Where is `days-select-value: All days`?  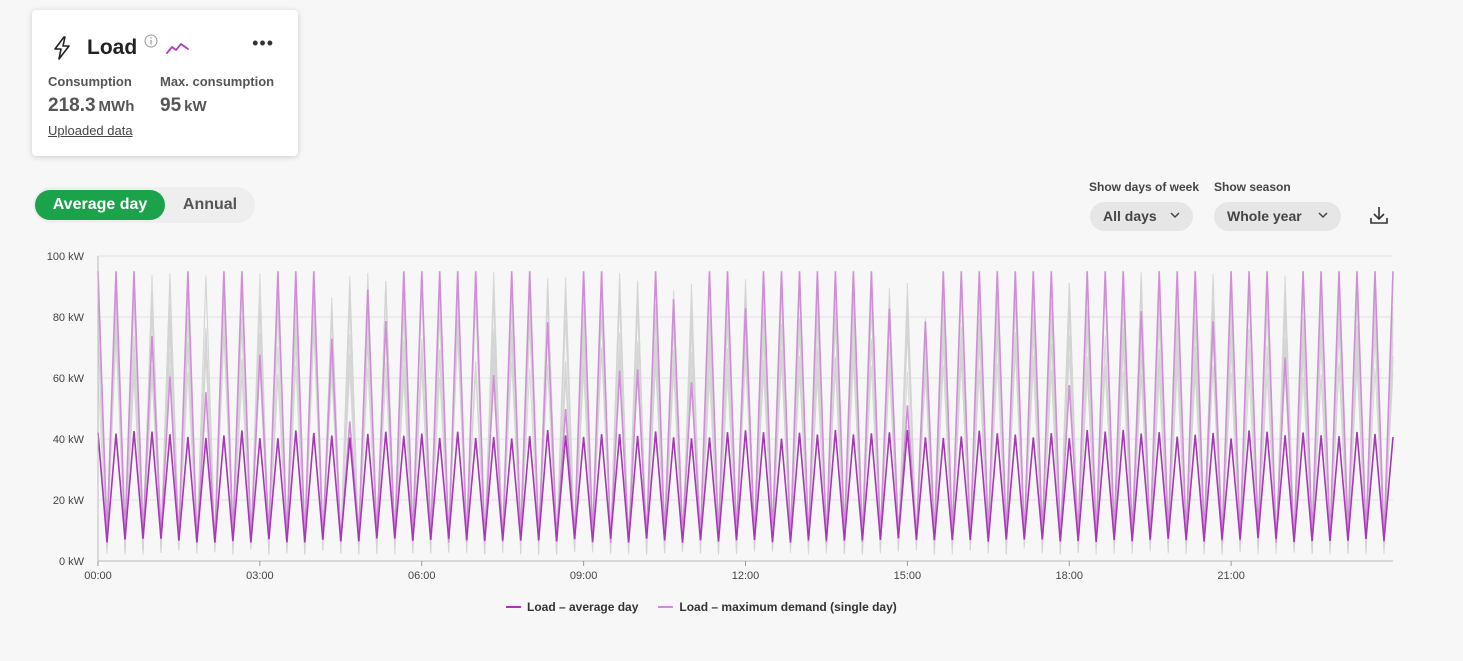 days-select-value: All days is located at coordinates (1130, 216).